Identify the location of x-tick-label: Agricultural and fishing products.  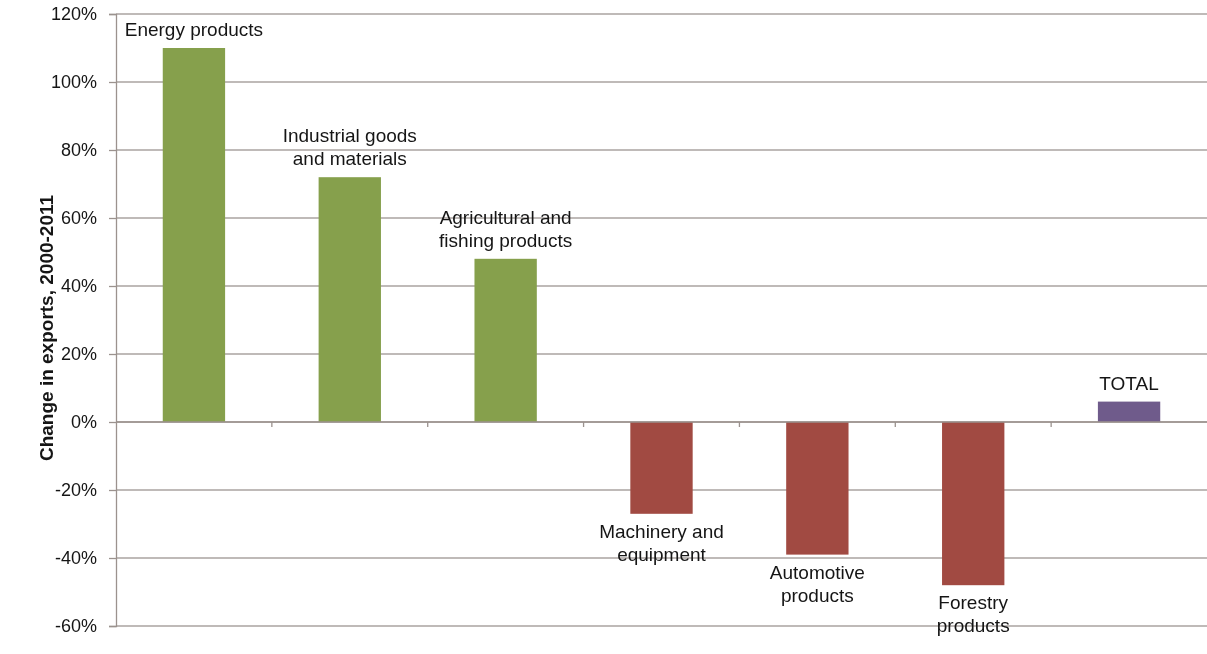
(506, 228).